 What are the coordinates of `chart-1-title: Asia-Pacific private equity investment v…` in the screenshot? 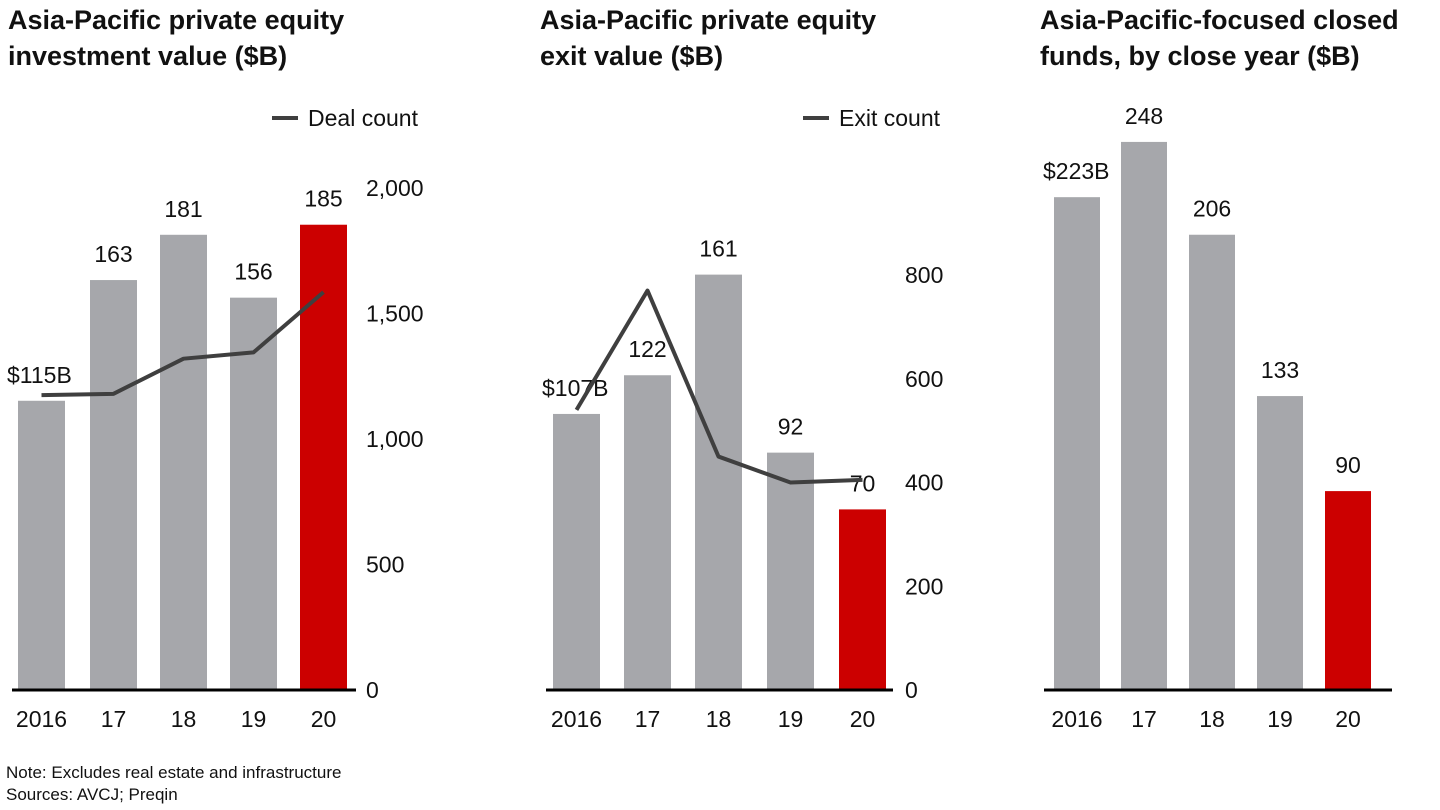 It's located at (176, 38).